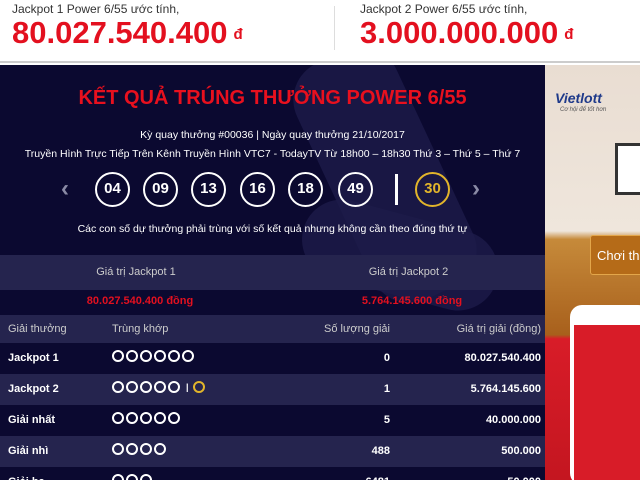  Describe the element at coordinates (505, 389) in the screenshot. I see `prize-value: 5.764.145.600` at that location.